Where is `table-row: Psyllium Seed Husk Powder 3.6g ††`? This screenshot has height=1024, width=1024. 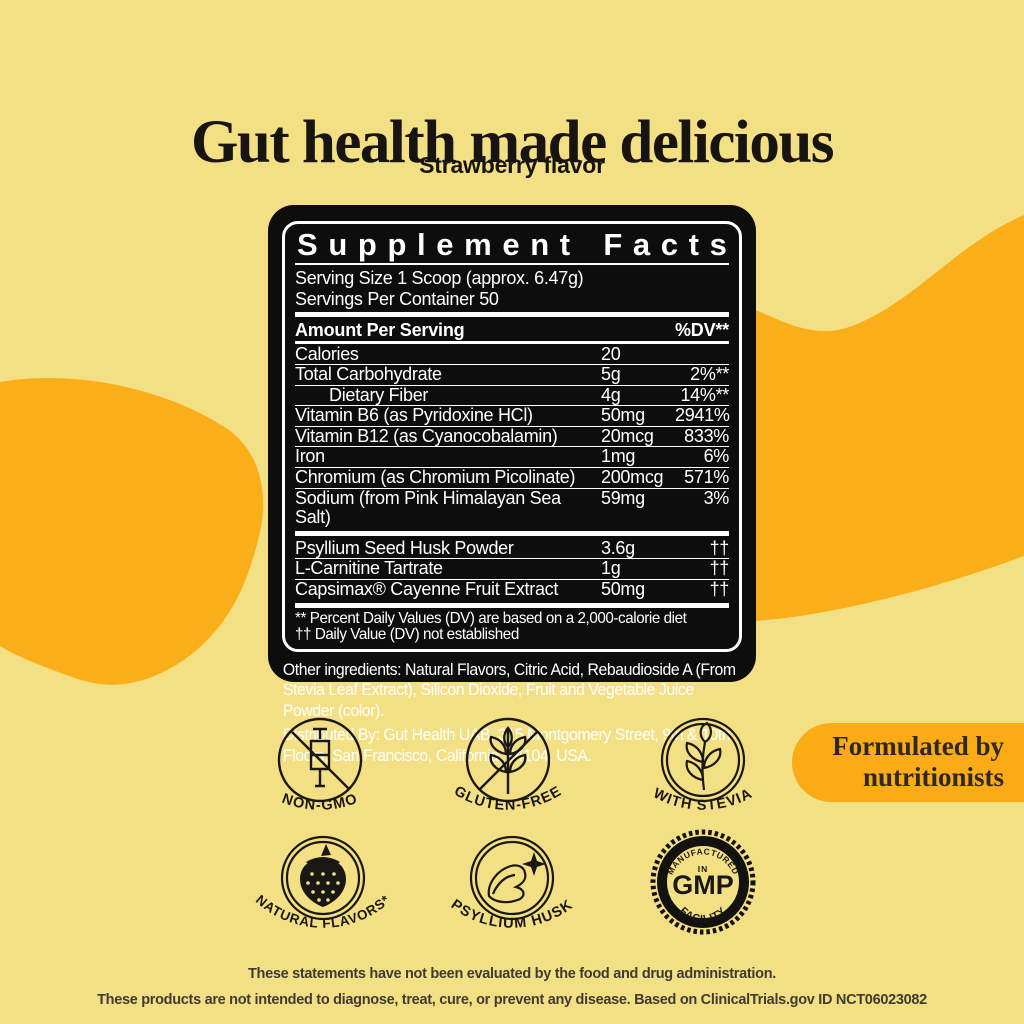
table-row: Psyllium Seed Husk Powder 3.6g †† is located at coordinates (512, 548).